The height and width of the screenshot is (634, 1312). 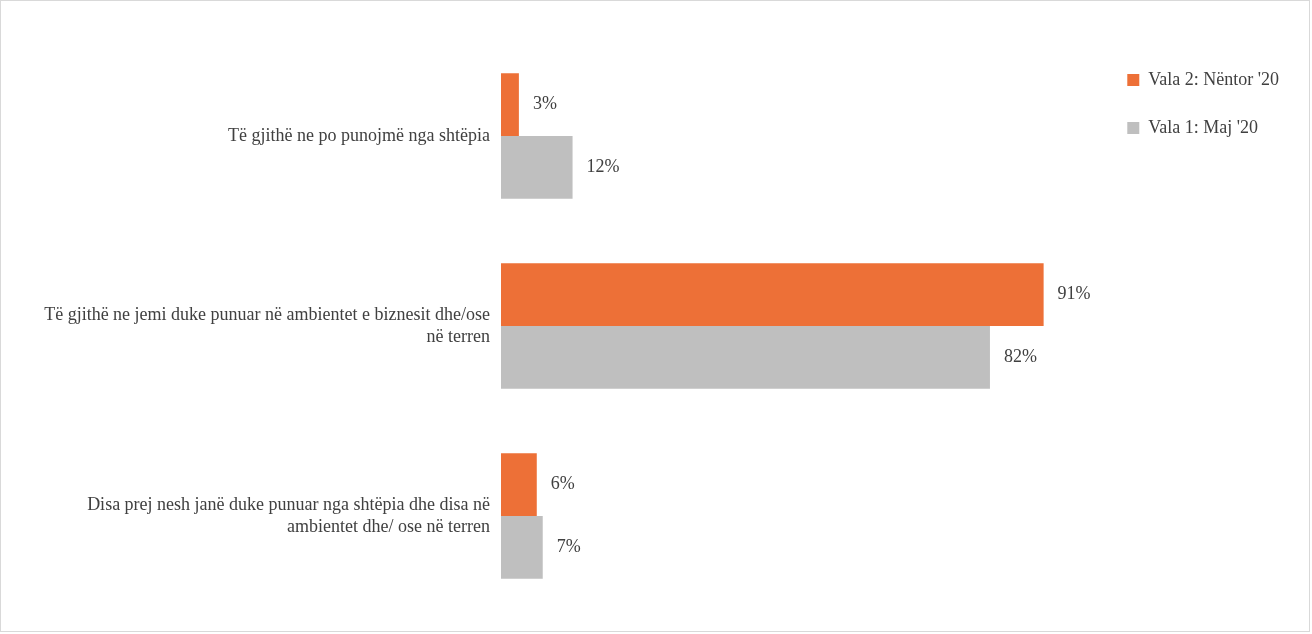 I want to click on legend-label: Vala 1: Maj '20, so click(x=1203, y=126).